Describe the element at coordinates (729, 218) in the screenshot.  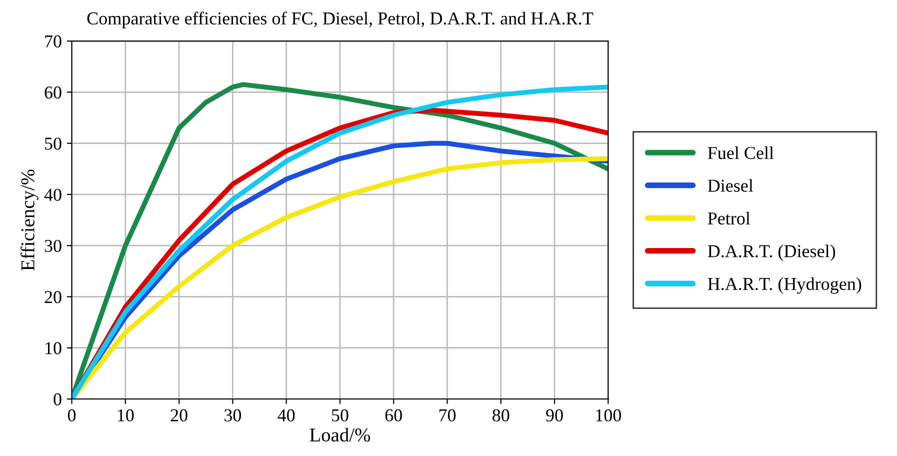
I see `legend-label: Petrol` at that location.